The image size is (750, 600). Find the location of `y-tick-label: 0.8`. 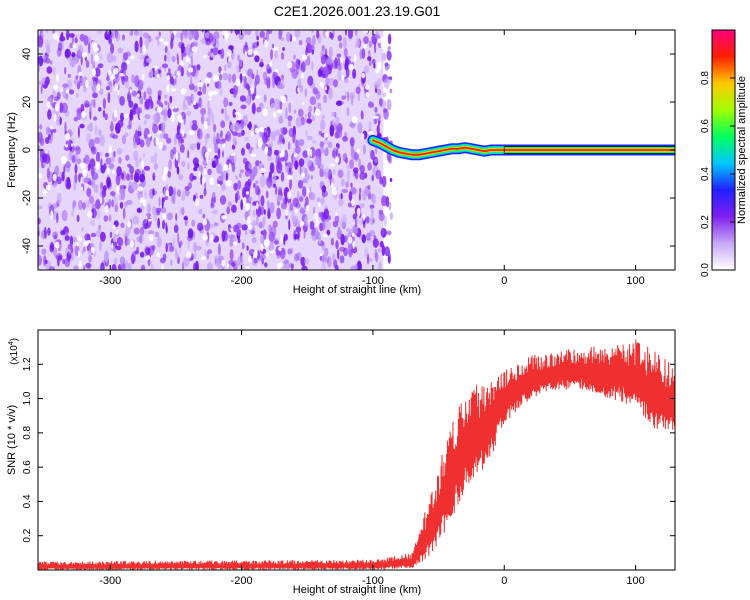

y-tick-label: 0.8 is located at coordinates (27, 432).